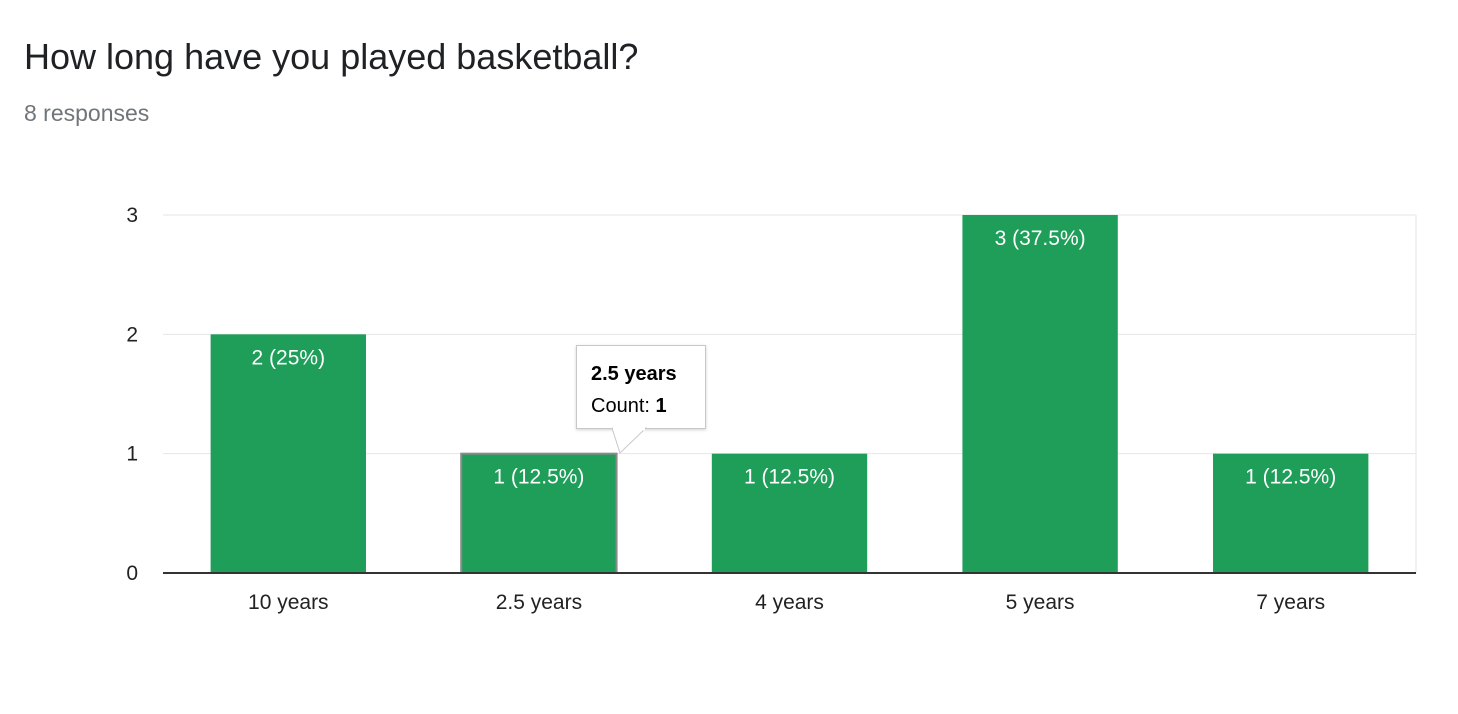  I want to click on question-title: How long have you played basketball?, so click(331, 56).